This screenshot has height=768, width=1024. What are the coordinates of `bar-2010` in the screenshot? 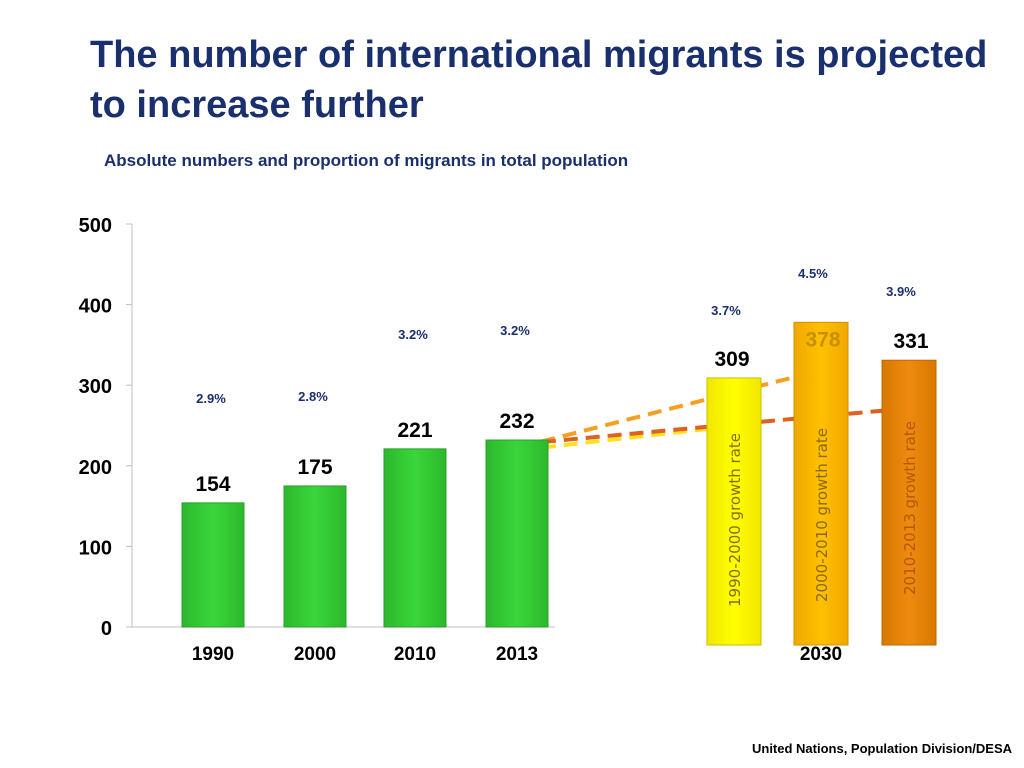 It's located at (415, 538).